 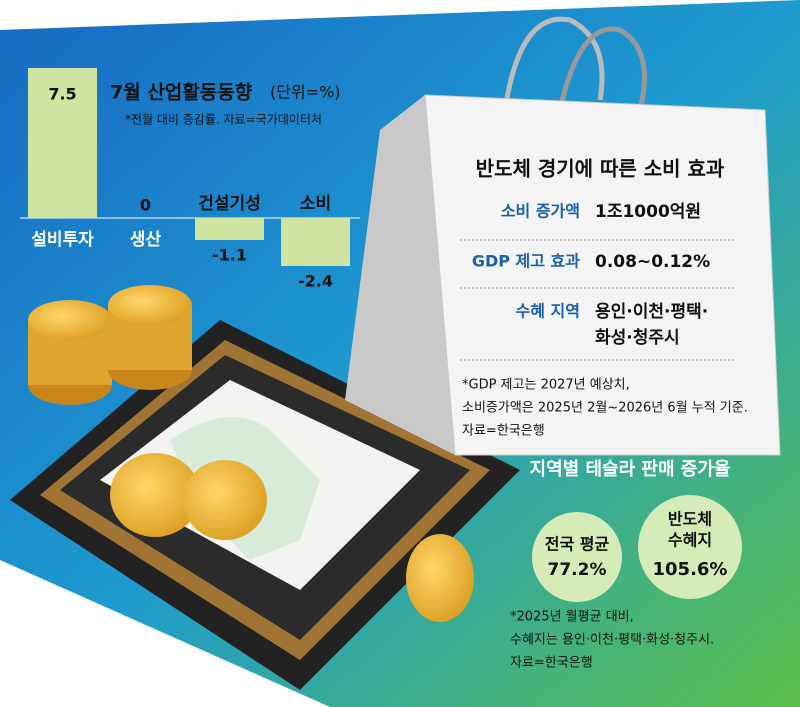 I want to click on chart-unit: (단위=%), so click(x=305, y=92).